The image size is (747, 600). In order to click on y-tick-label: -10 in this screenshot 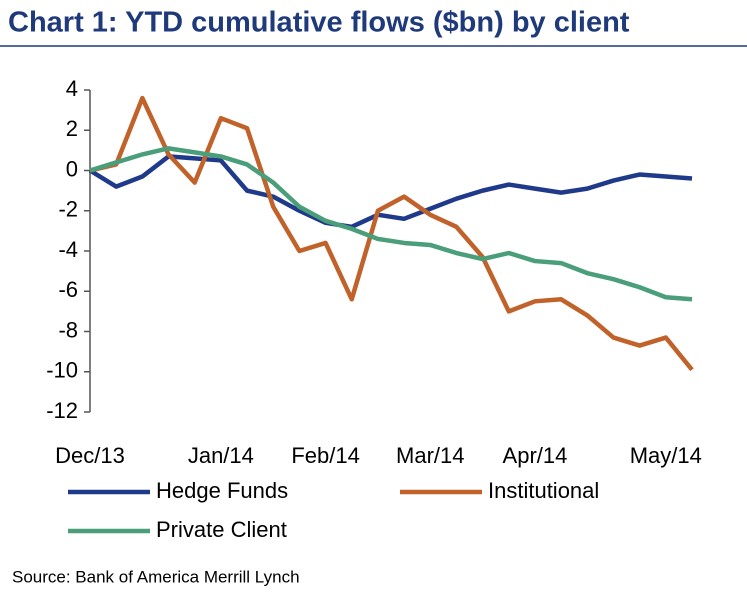, I will do `click(62, 370)`.